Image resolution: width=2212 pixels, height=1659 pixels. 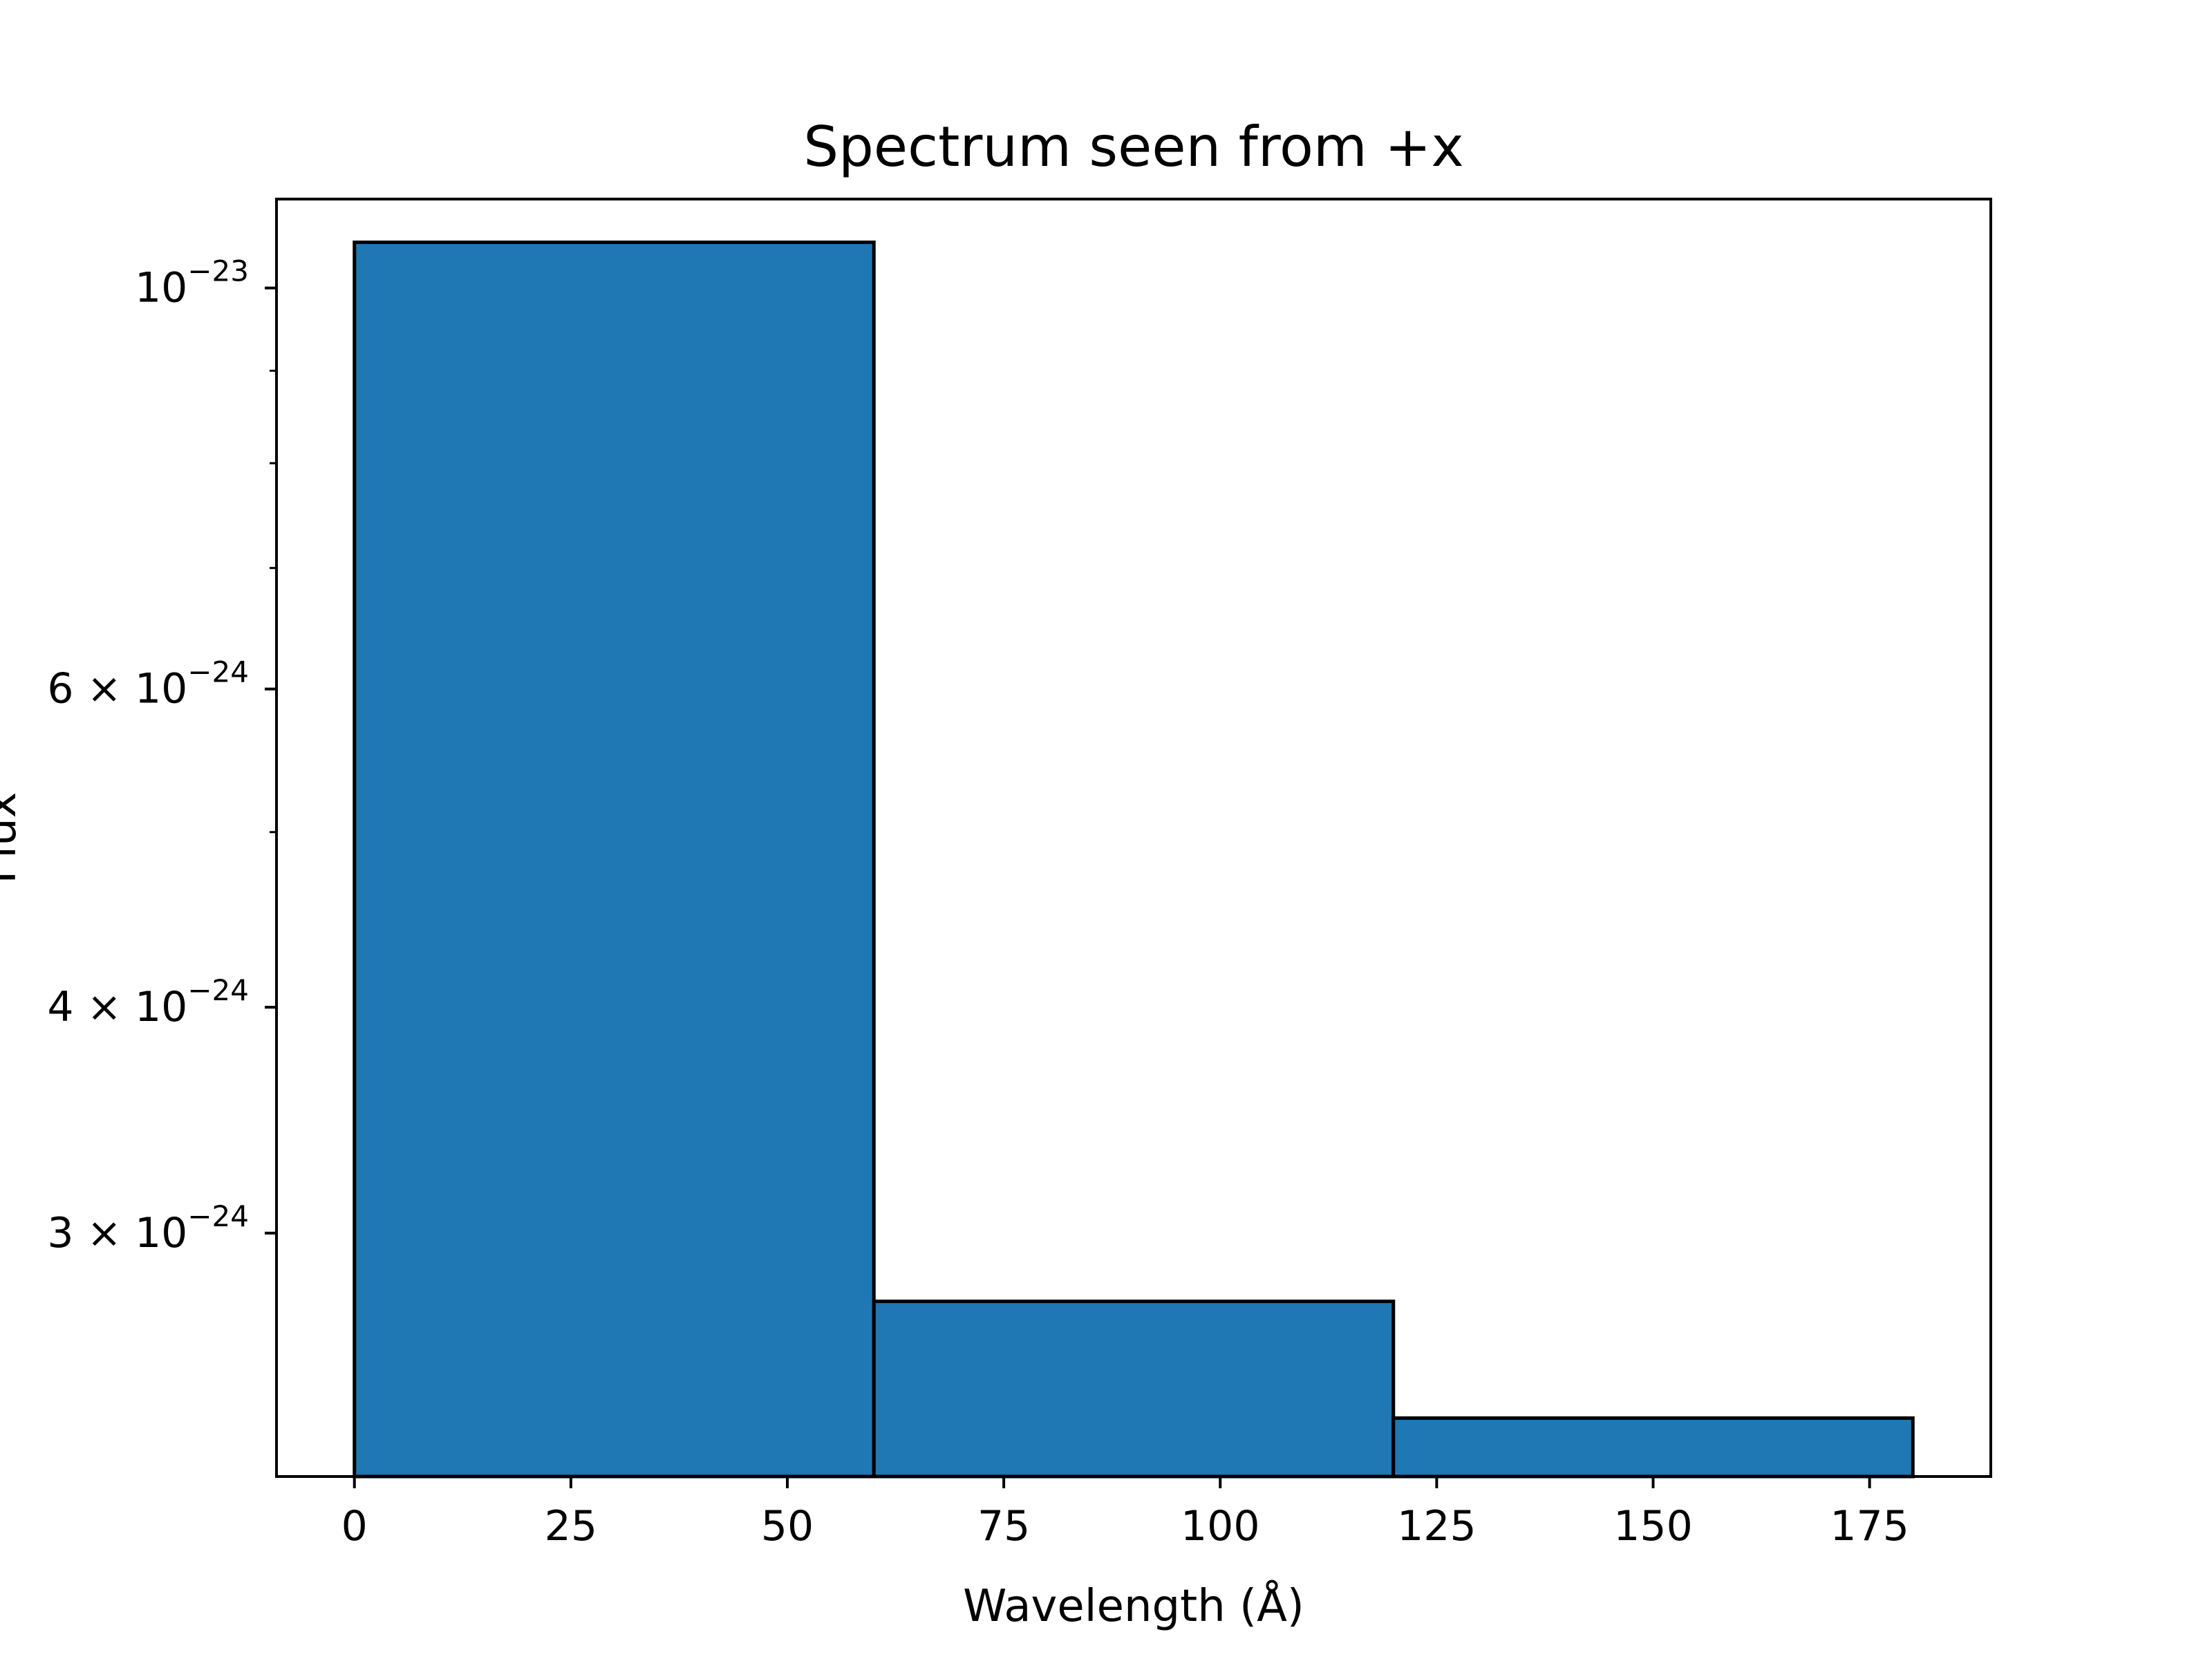 I want to click on x-axis: 0 25 50 75 100 125 150 175, so click(x=1125, y=1513).